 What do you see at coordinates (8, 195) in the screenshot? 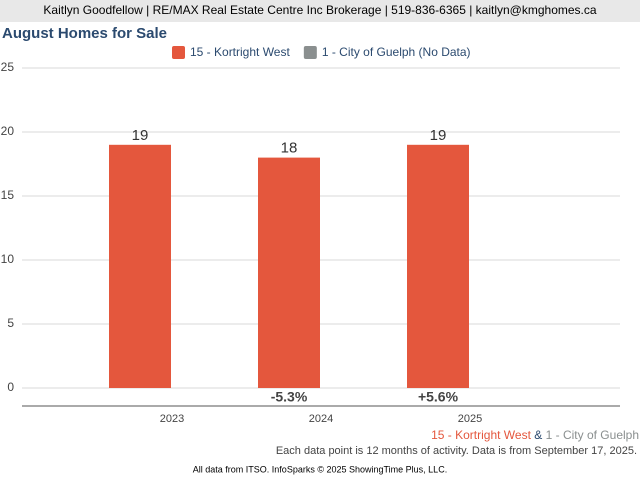
I see `y-tick-label: 15` at bounding box center [8, 195].